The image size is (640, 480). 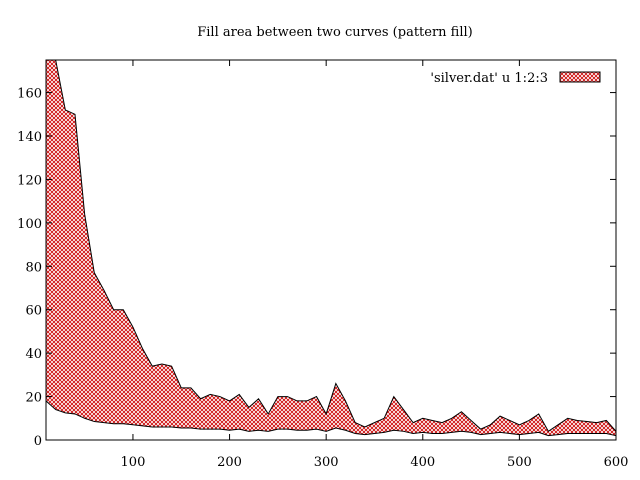 I want to click on legend: 'silver.dat' u 1:2:3, so click(x=515, y=78).